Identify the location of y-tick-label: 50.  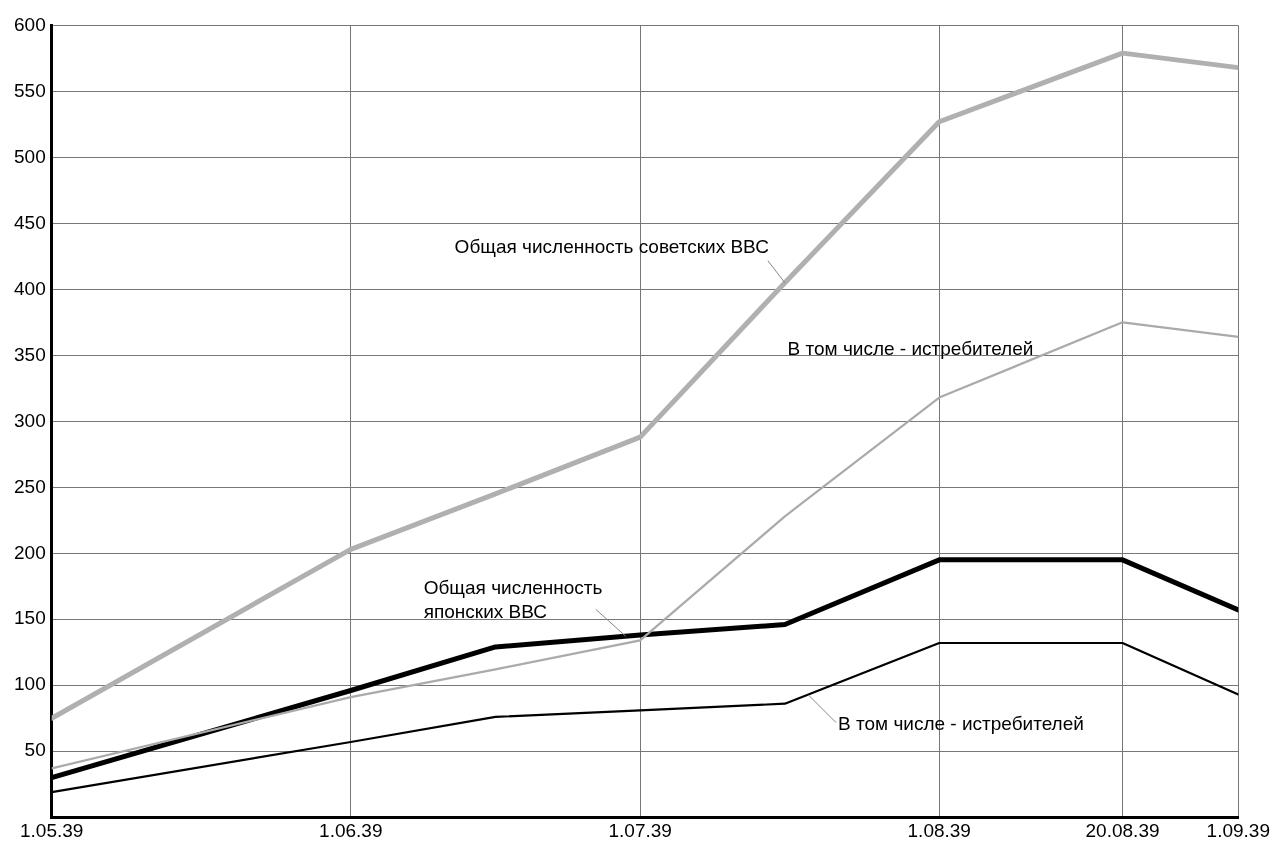
(35, 750).